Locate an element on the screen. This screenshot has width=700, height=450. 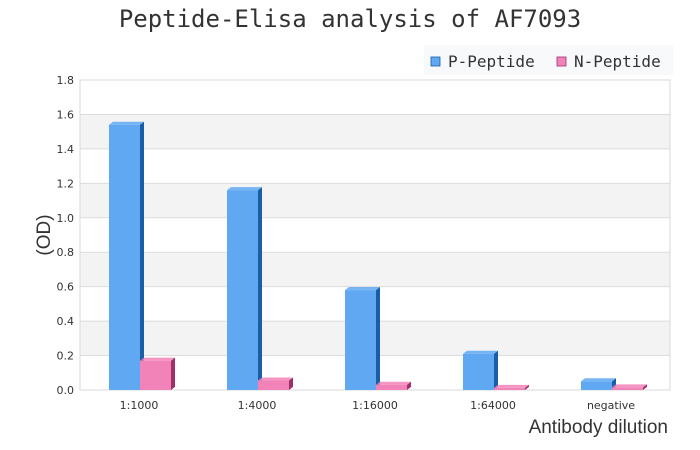
x-tick-label: 1:4000 is located at coordinates (257, 405).